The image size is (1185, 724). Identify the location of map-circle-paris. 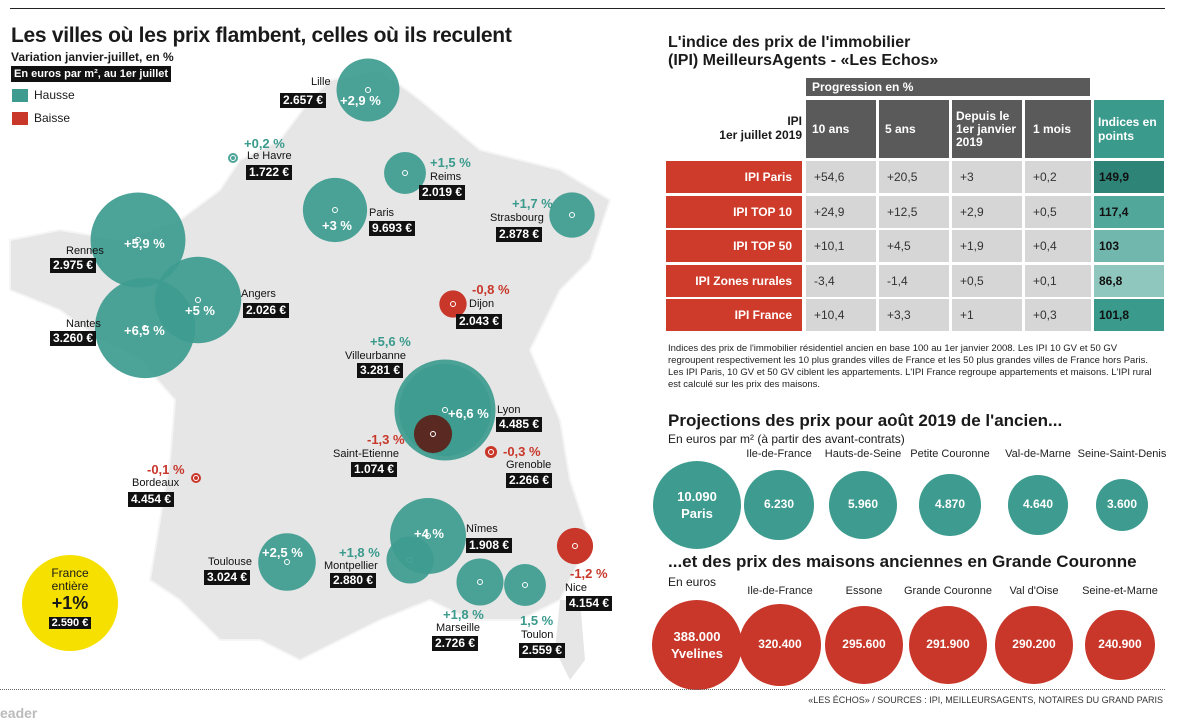
(335, 210).